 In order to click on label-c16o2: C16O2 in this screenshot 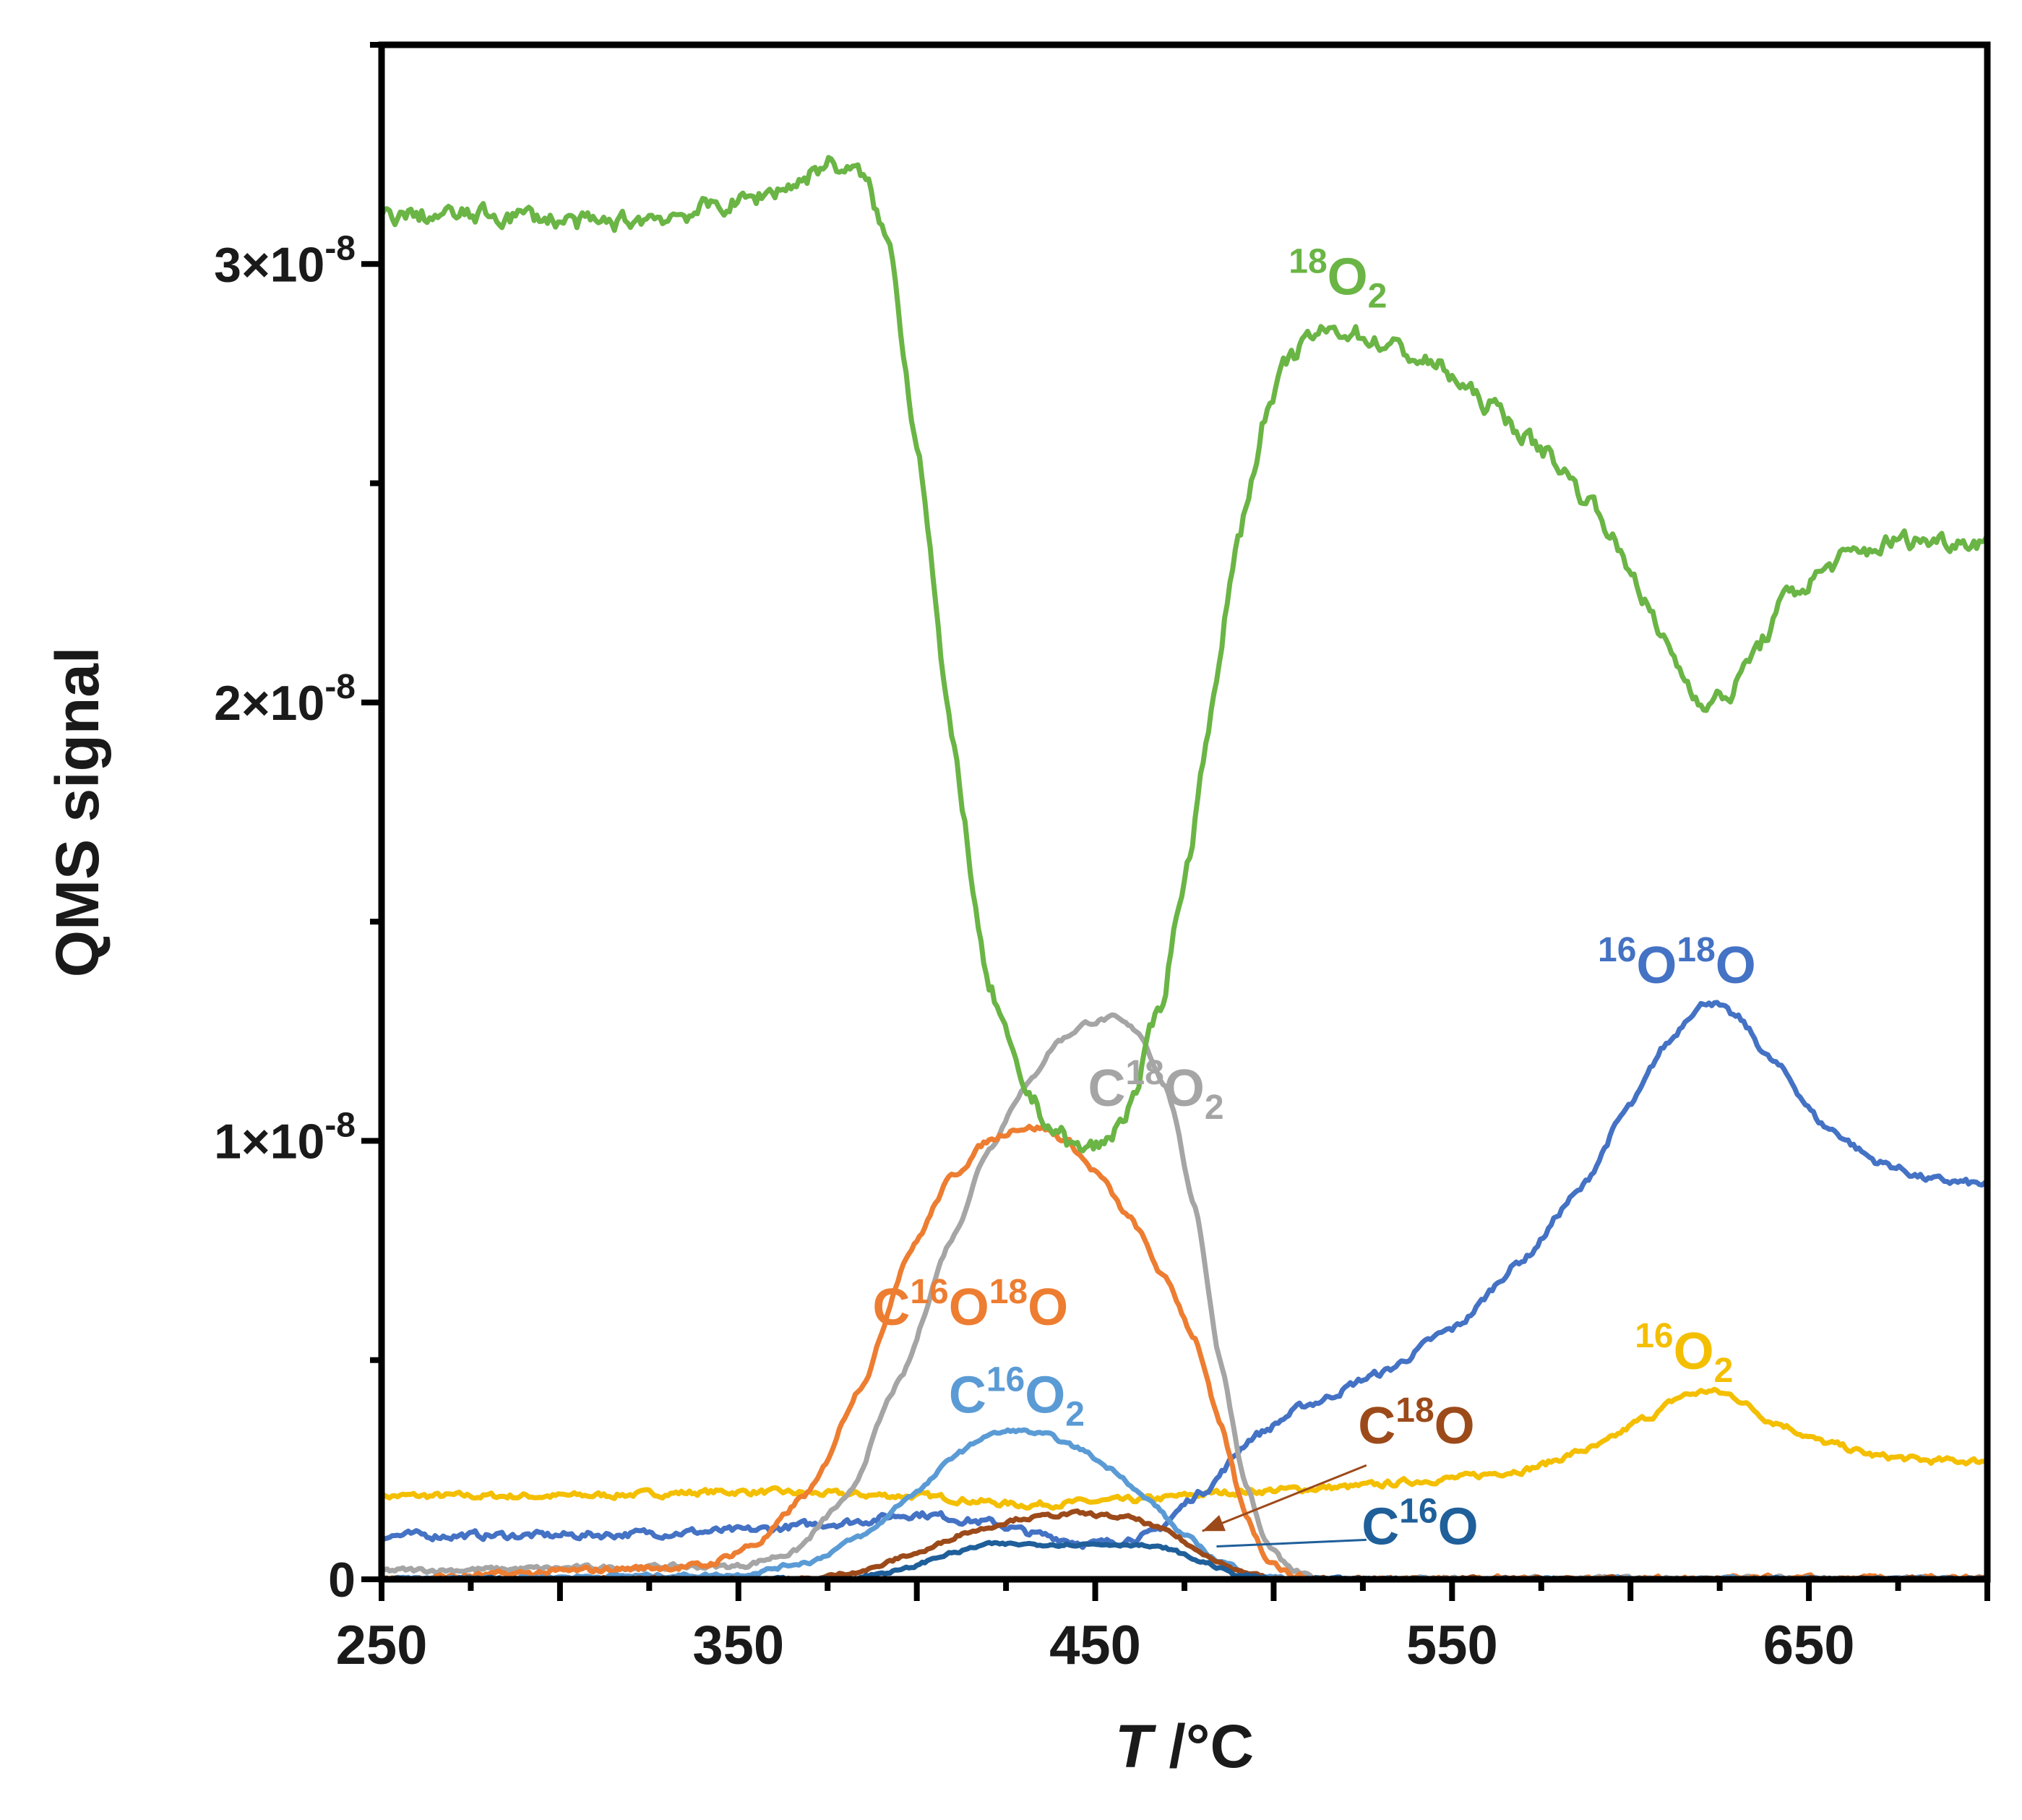, I will do `click(1017, 1397)`.